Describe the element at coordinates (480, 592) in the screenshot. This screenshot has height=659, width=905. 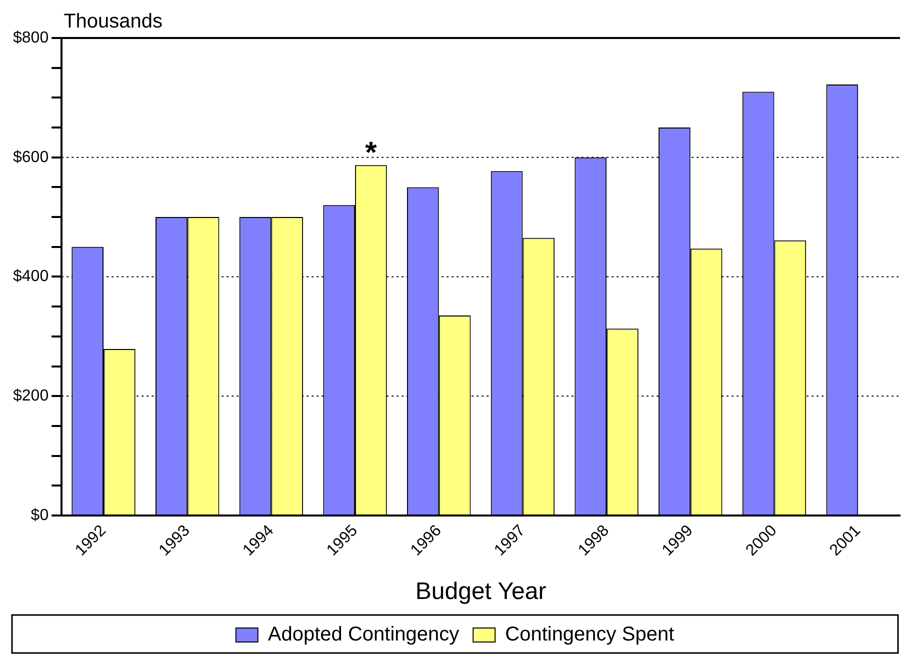
I see `x-axis-title: Budget Year` at that location.